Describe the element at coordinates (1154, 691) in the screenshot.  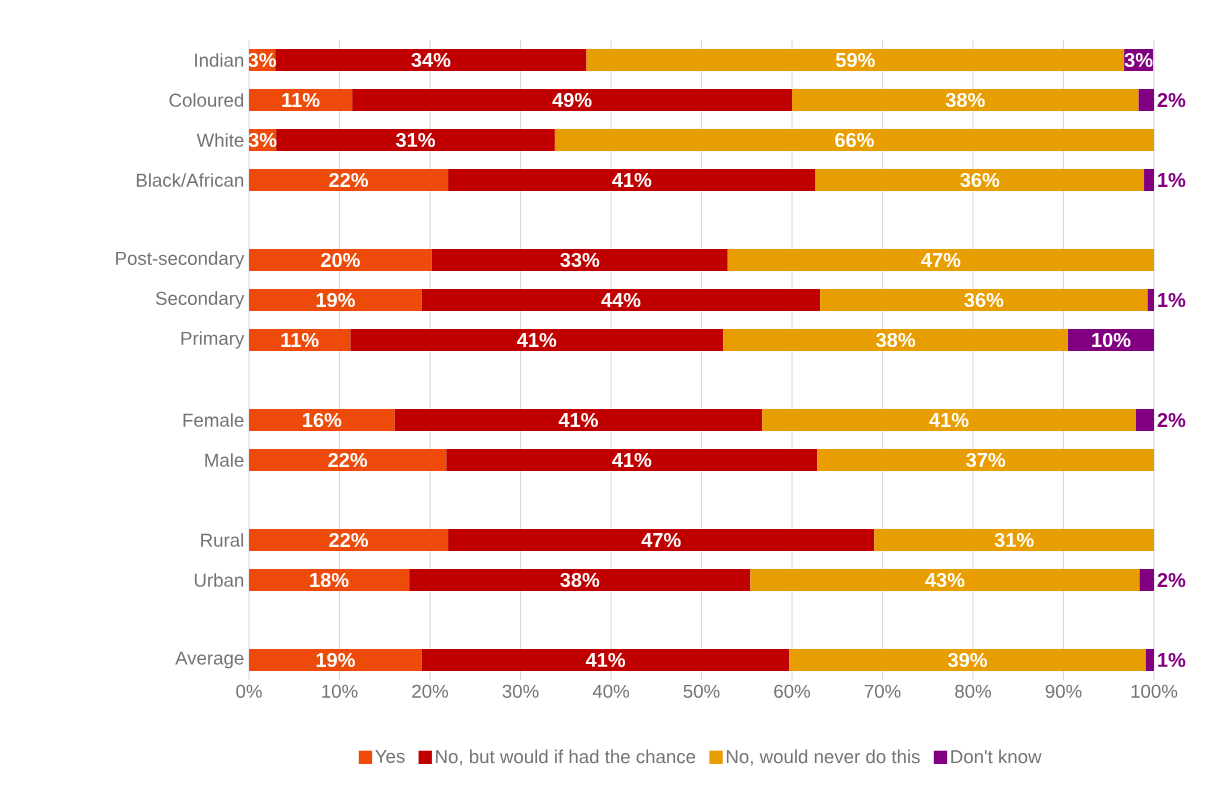
I see `x-tick-label: 100%` at that location.